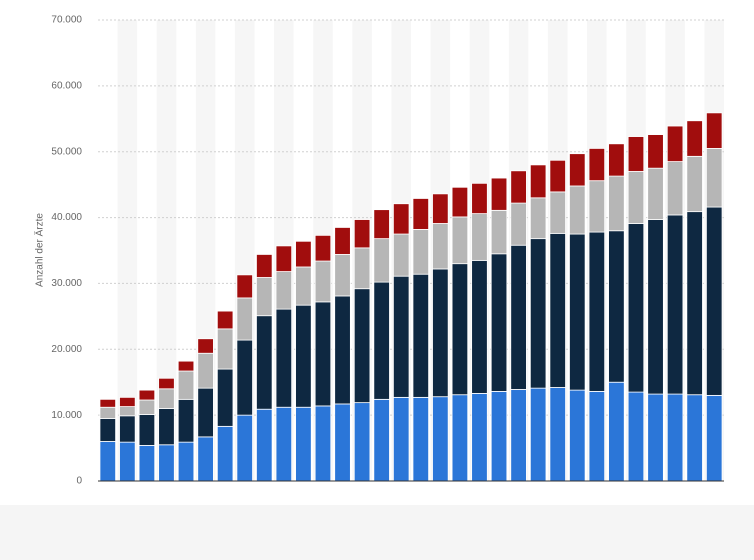 The image size is (754, 560). Describe the element at coordinates (66, 415) in the screenshot. I see `y-tick-label: 10.000` at that location.